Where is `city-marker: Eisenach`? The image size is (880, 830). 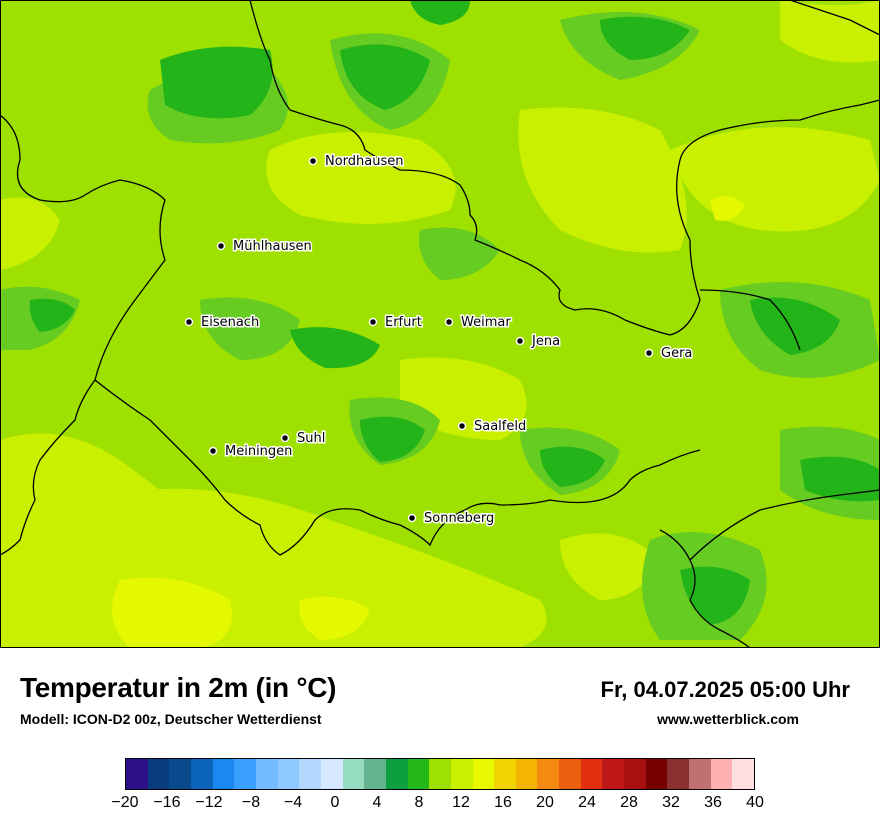 city-marker: Eisenach is located at coordinates (222, 323).